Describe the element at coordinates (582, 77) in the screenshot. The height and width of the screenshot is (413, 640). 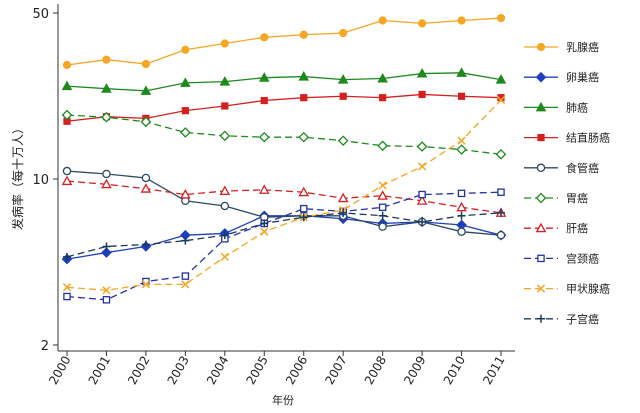
I see `legend-label: 卵巢癌` at that location.